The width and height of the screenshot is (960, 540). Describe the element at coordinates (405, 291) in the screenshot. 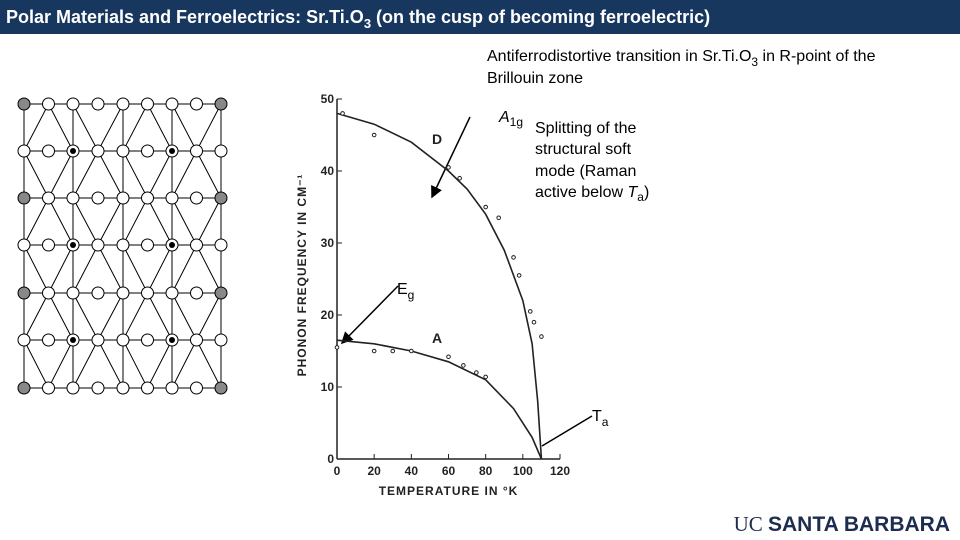

I see `eg-label: Eg` at that location.